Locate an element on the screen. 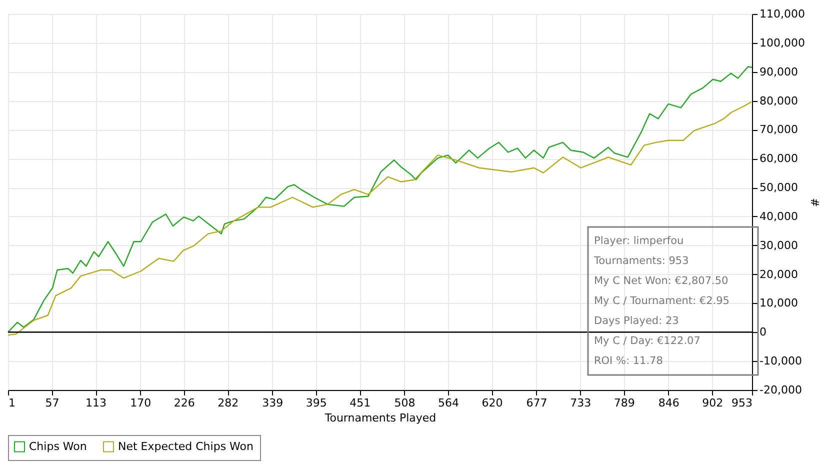 The width and height of the screenshot is (837, 475). x-tick-label: 508 is located at coordinates (405, 403).